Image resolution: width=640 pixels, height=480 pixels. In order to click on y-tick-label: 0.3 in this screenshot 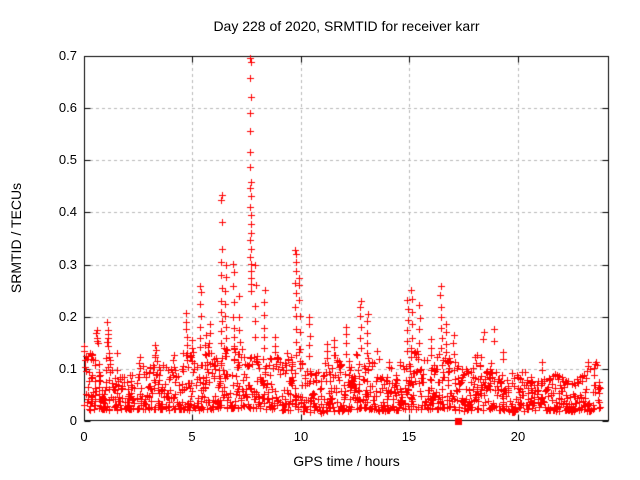, I will do `click(67, 264)`.